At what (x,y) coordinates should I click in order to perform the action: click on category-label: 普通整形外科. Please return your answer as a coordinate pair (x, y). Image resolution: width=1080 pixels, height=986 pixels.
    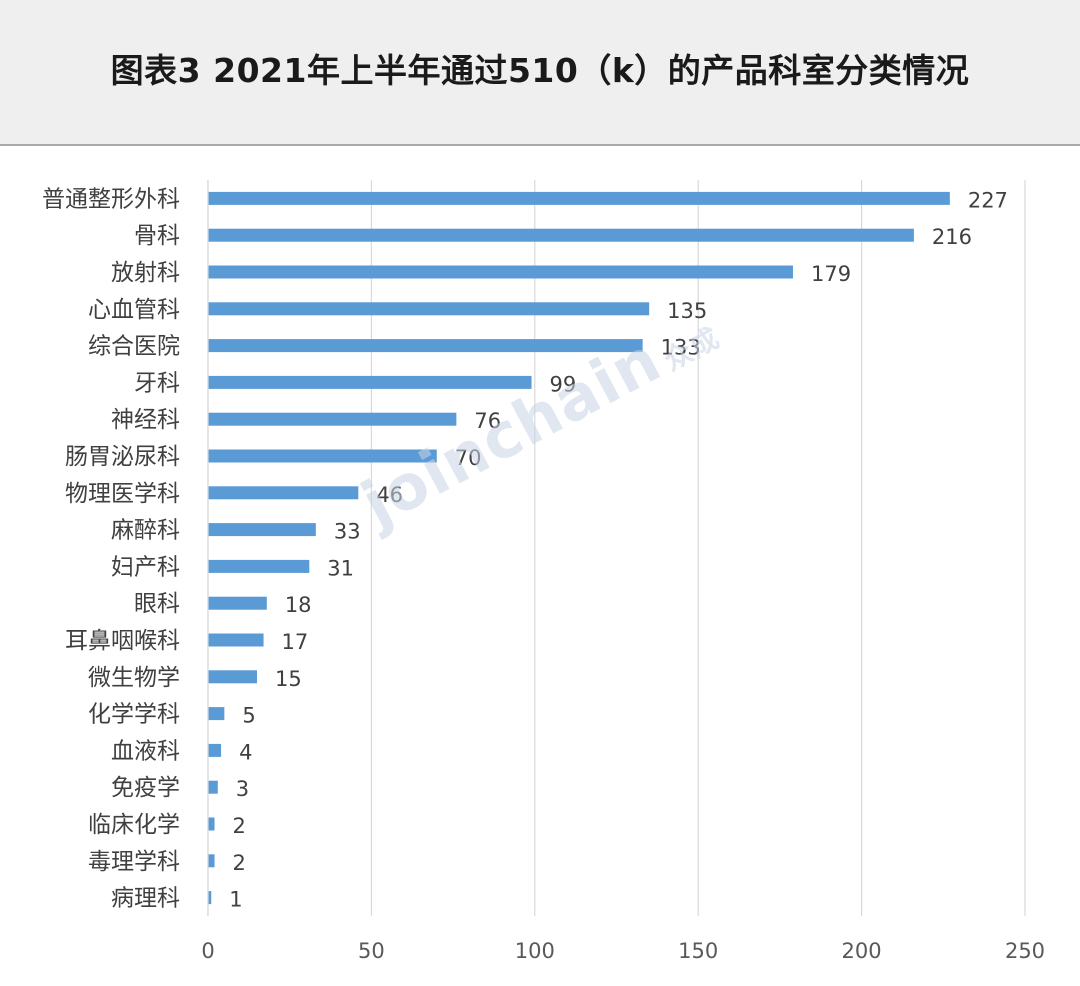
    Looking at the image, I should click on (111, 199).